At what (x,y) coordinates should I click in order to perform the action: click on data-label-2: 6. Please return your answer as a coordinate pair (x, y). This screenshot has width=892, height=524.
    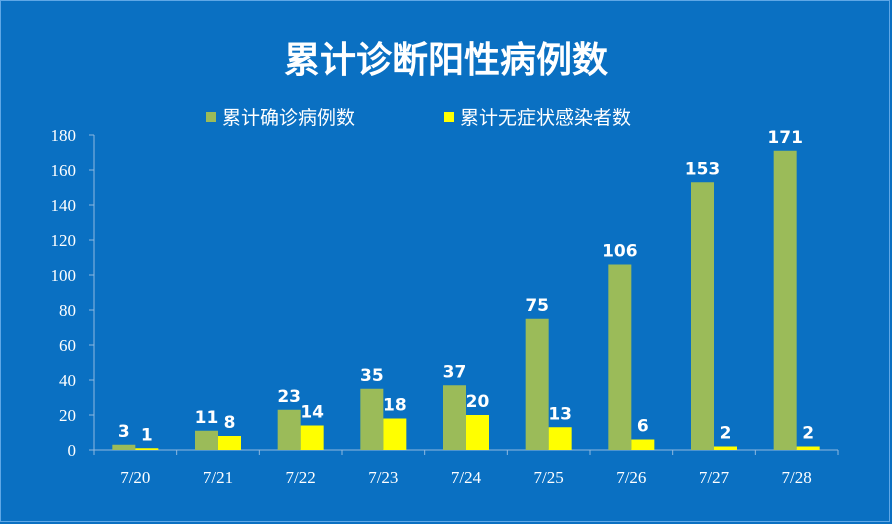
    Looking at the image, I should click on (643, 427).